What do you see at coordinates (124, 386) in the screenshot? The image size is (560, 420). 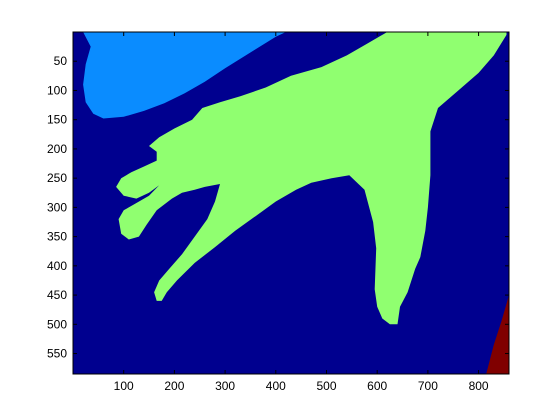 I see `x-tick-label-100: 100` at bounding box center [124, 386].